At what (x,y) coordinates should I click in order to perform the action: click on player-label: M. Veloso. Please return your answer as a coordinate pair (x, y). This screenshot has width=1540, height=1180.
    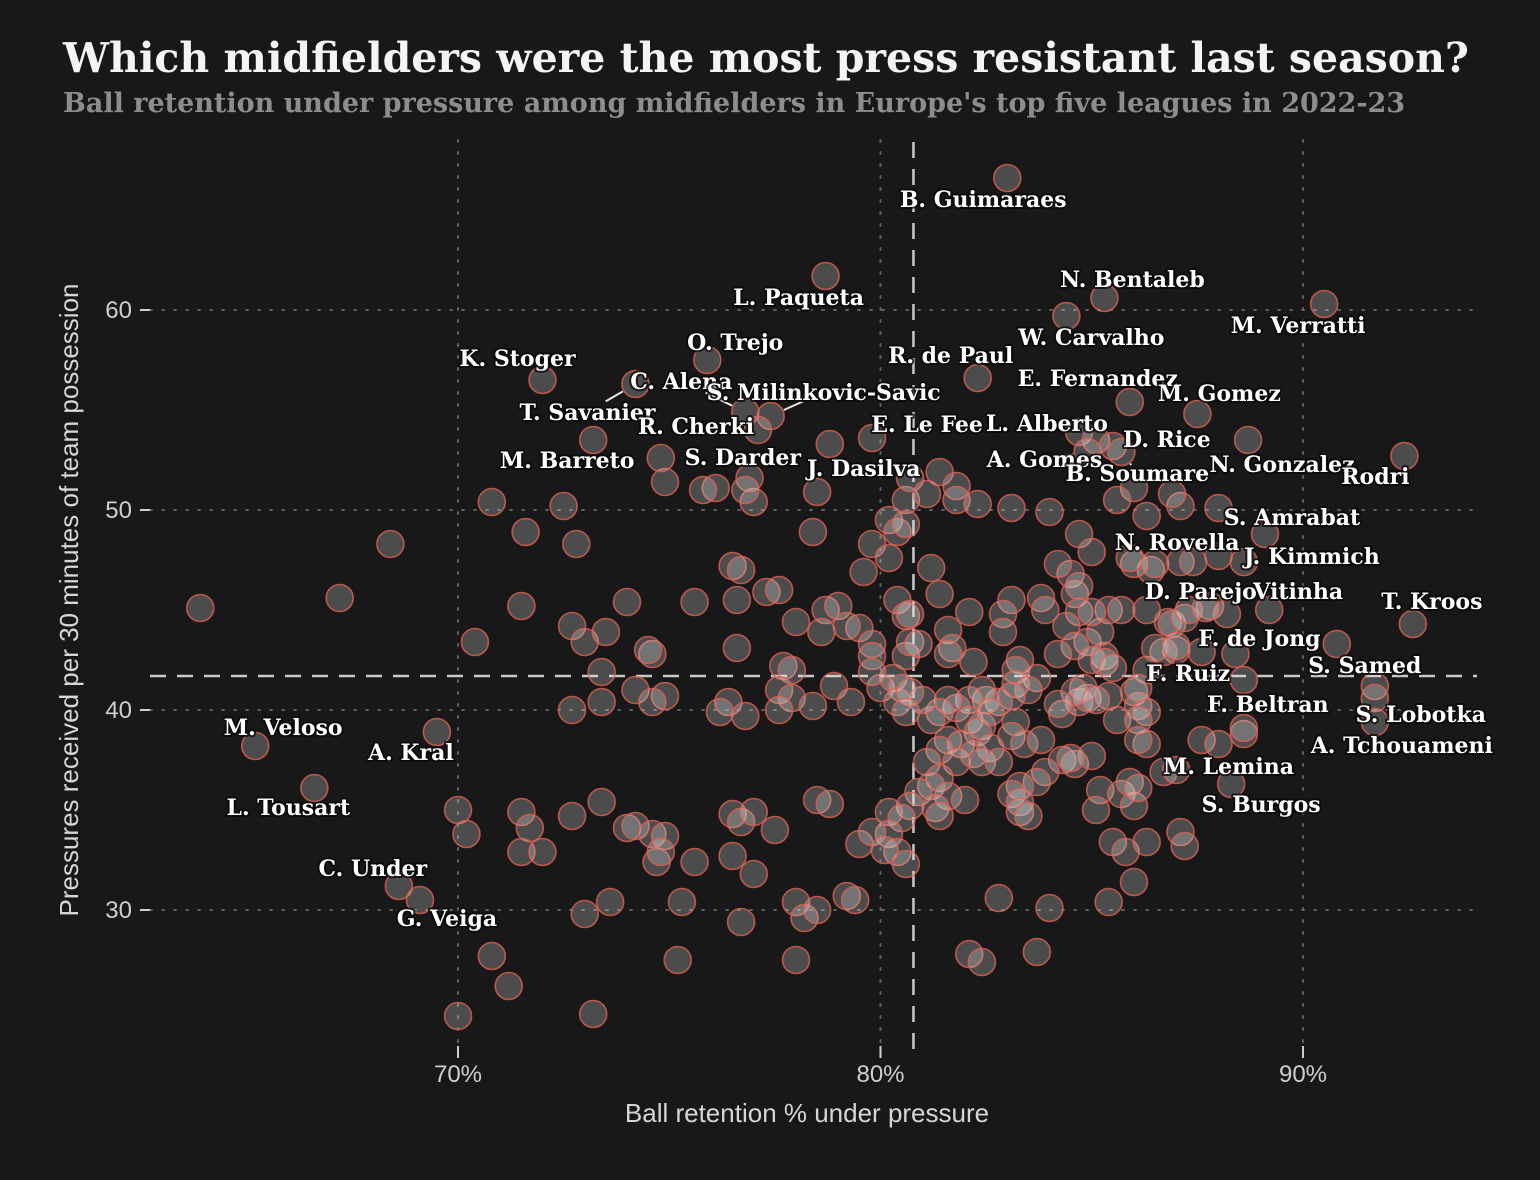
    Looking at the image, I should click on (283, 728).